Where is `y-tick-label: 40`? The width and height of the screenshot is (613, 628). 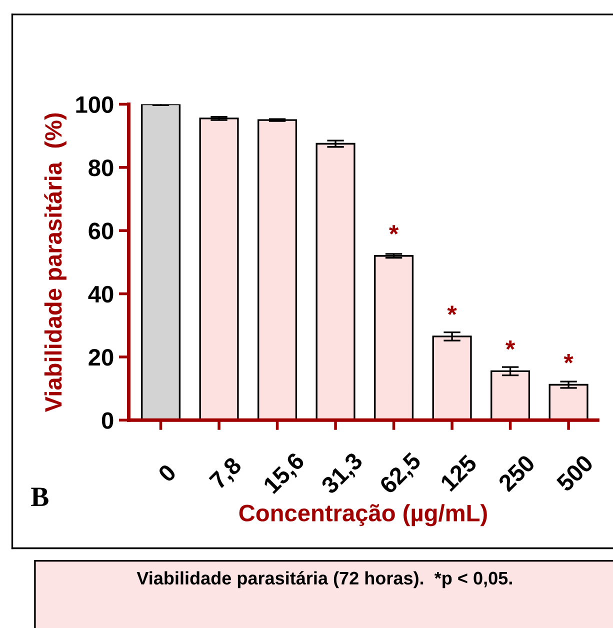 y-tick-label: 40 is located at coordinates (101, 294).